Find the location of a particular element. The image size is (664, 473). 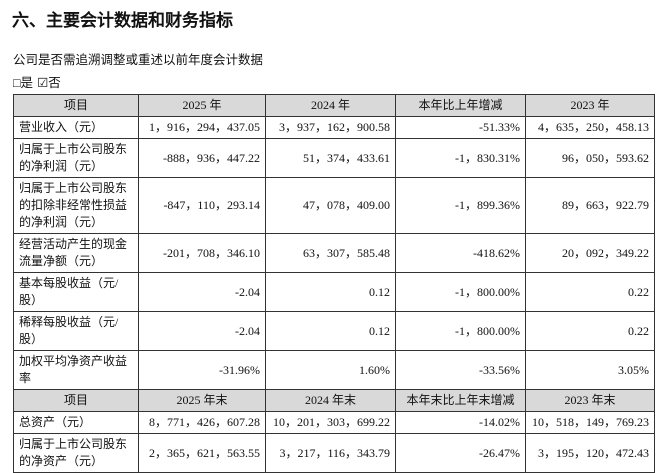

value-cell: -1，899.36% is located at coordinates (460, 205).